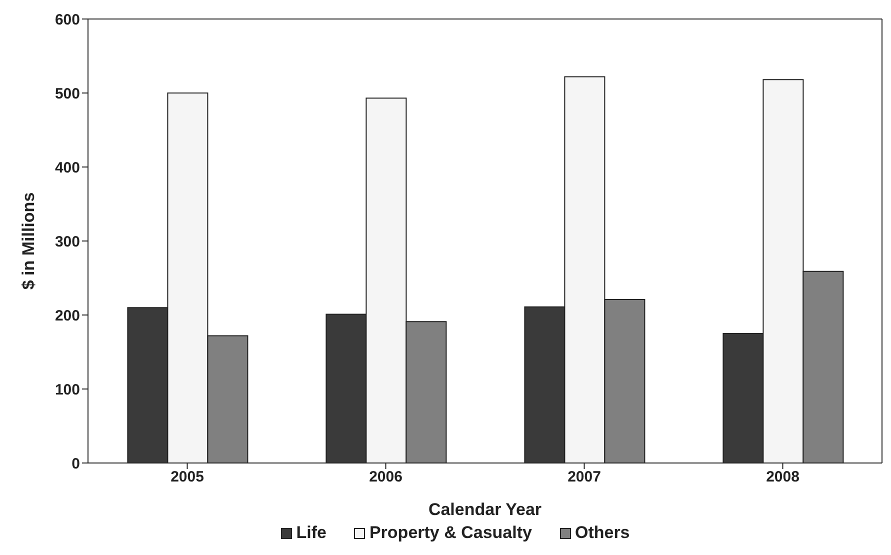  Describe the element at coordinates (783, 477) in the screenshot. I see `x-tick-label: 2008` at that location.